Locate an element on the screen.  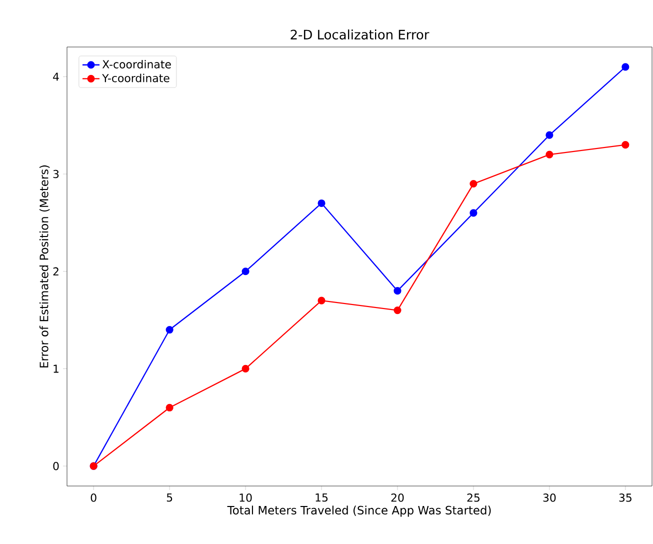
x-tick-label: 25 is located at coordinates (473, 498).